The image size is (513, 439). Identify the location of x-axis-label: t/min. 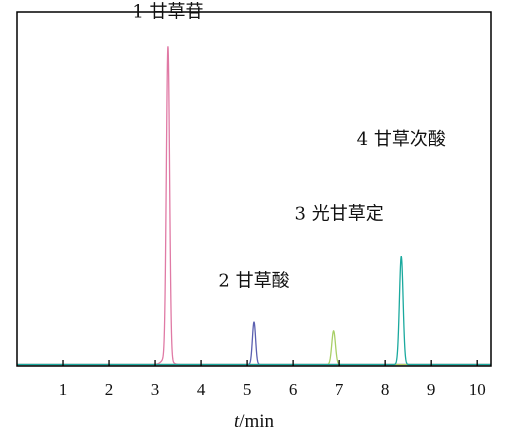
(254, 421).